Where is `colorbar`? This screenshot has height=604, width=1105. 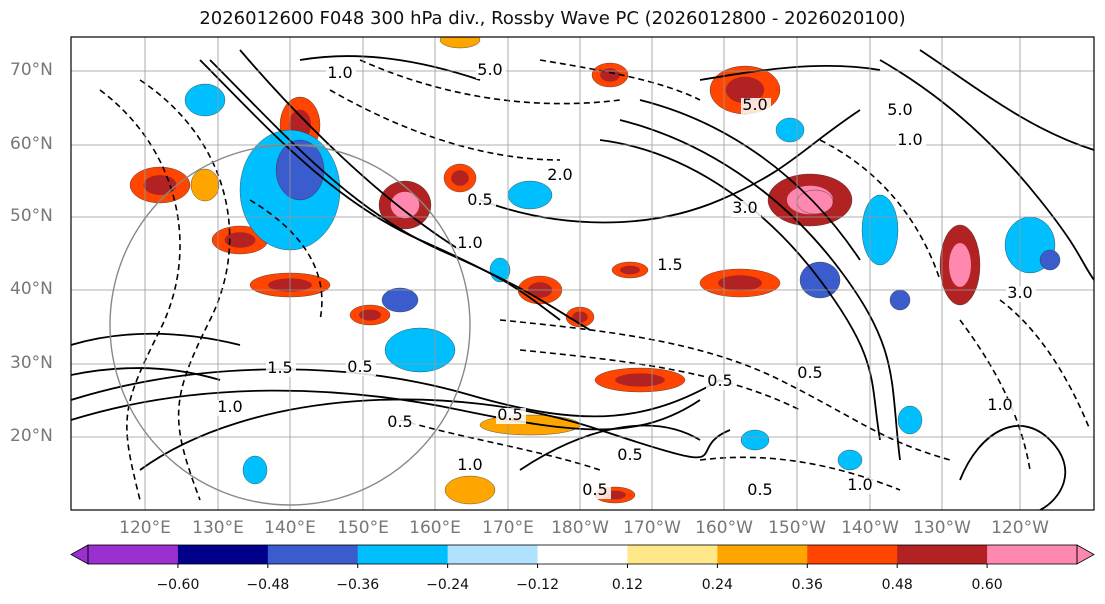
colorbar is located at coordinates (582, 556).